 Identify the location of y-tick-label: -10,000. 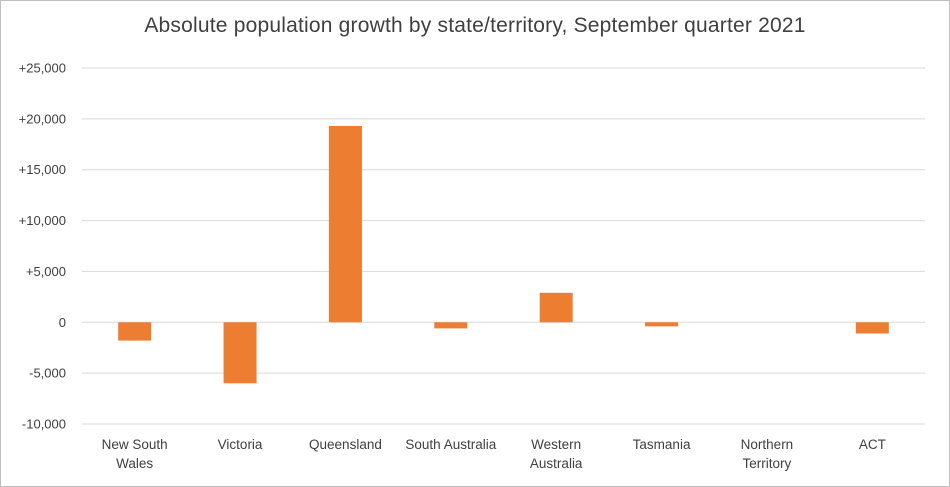
(44, 424).